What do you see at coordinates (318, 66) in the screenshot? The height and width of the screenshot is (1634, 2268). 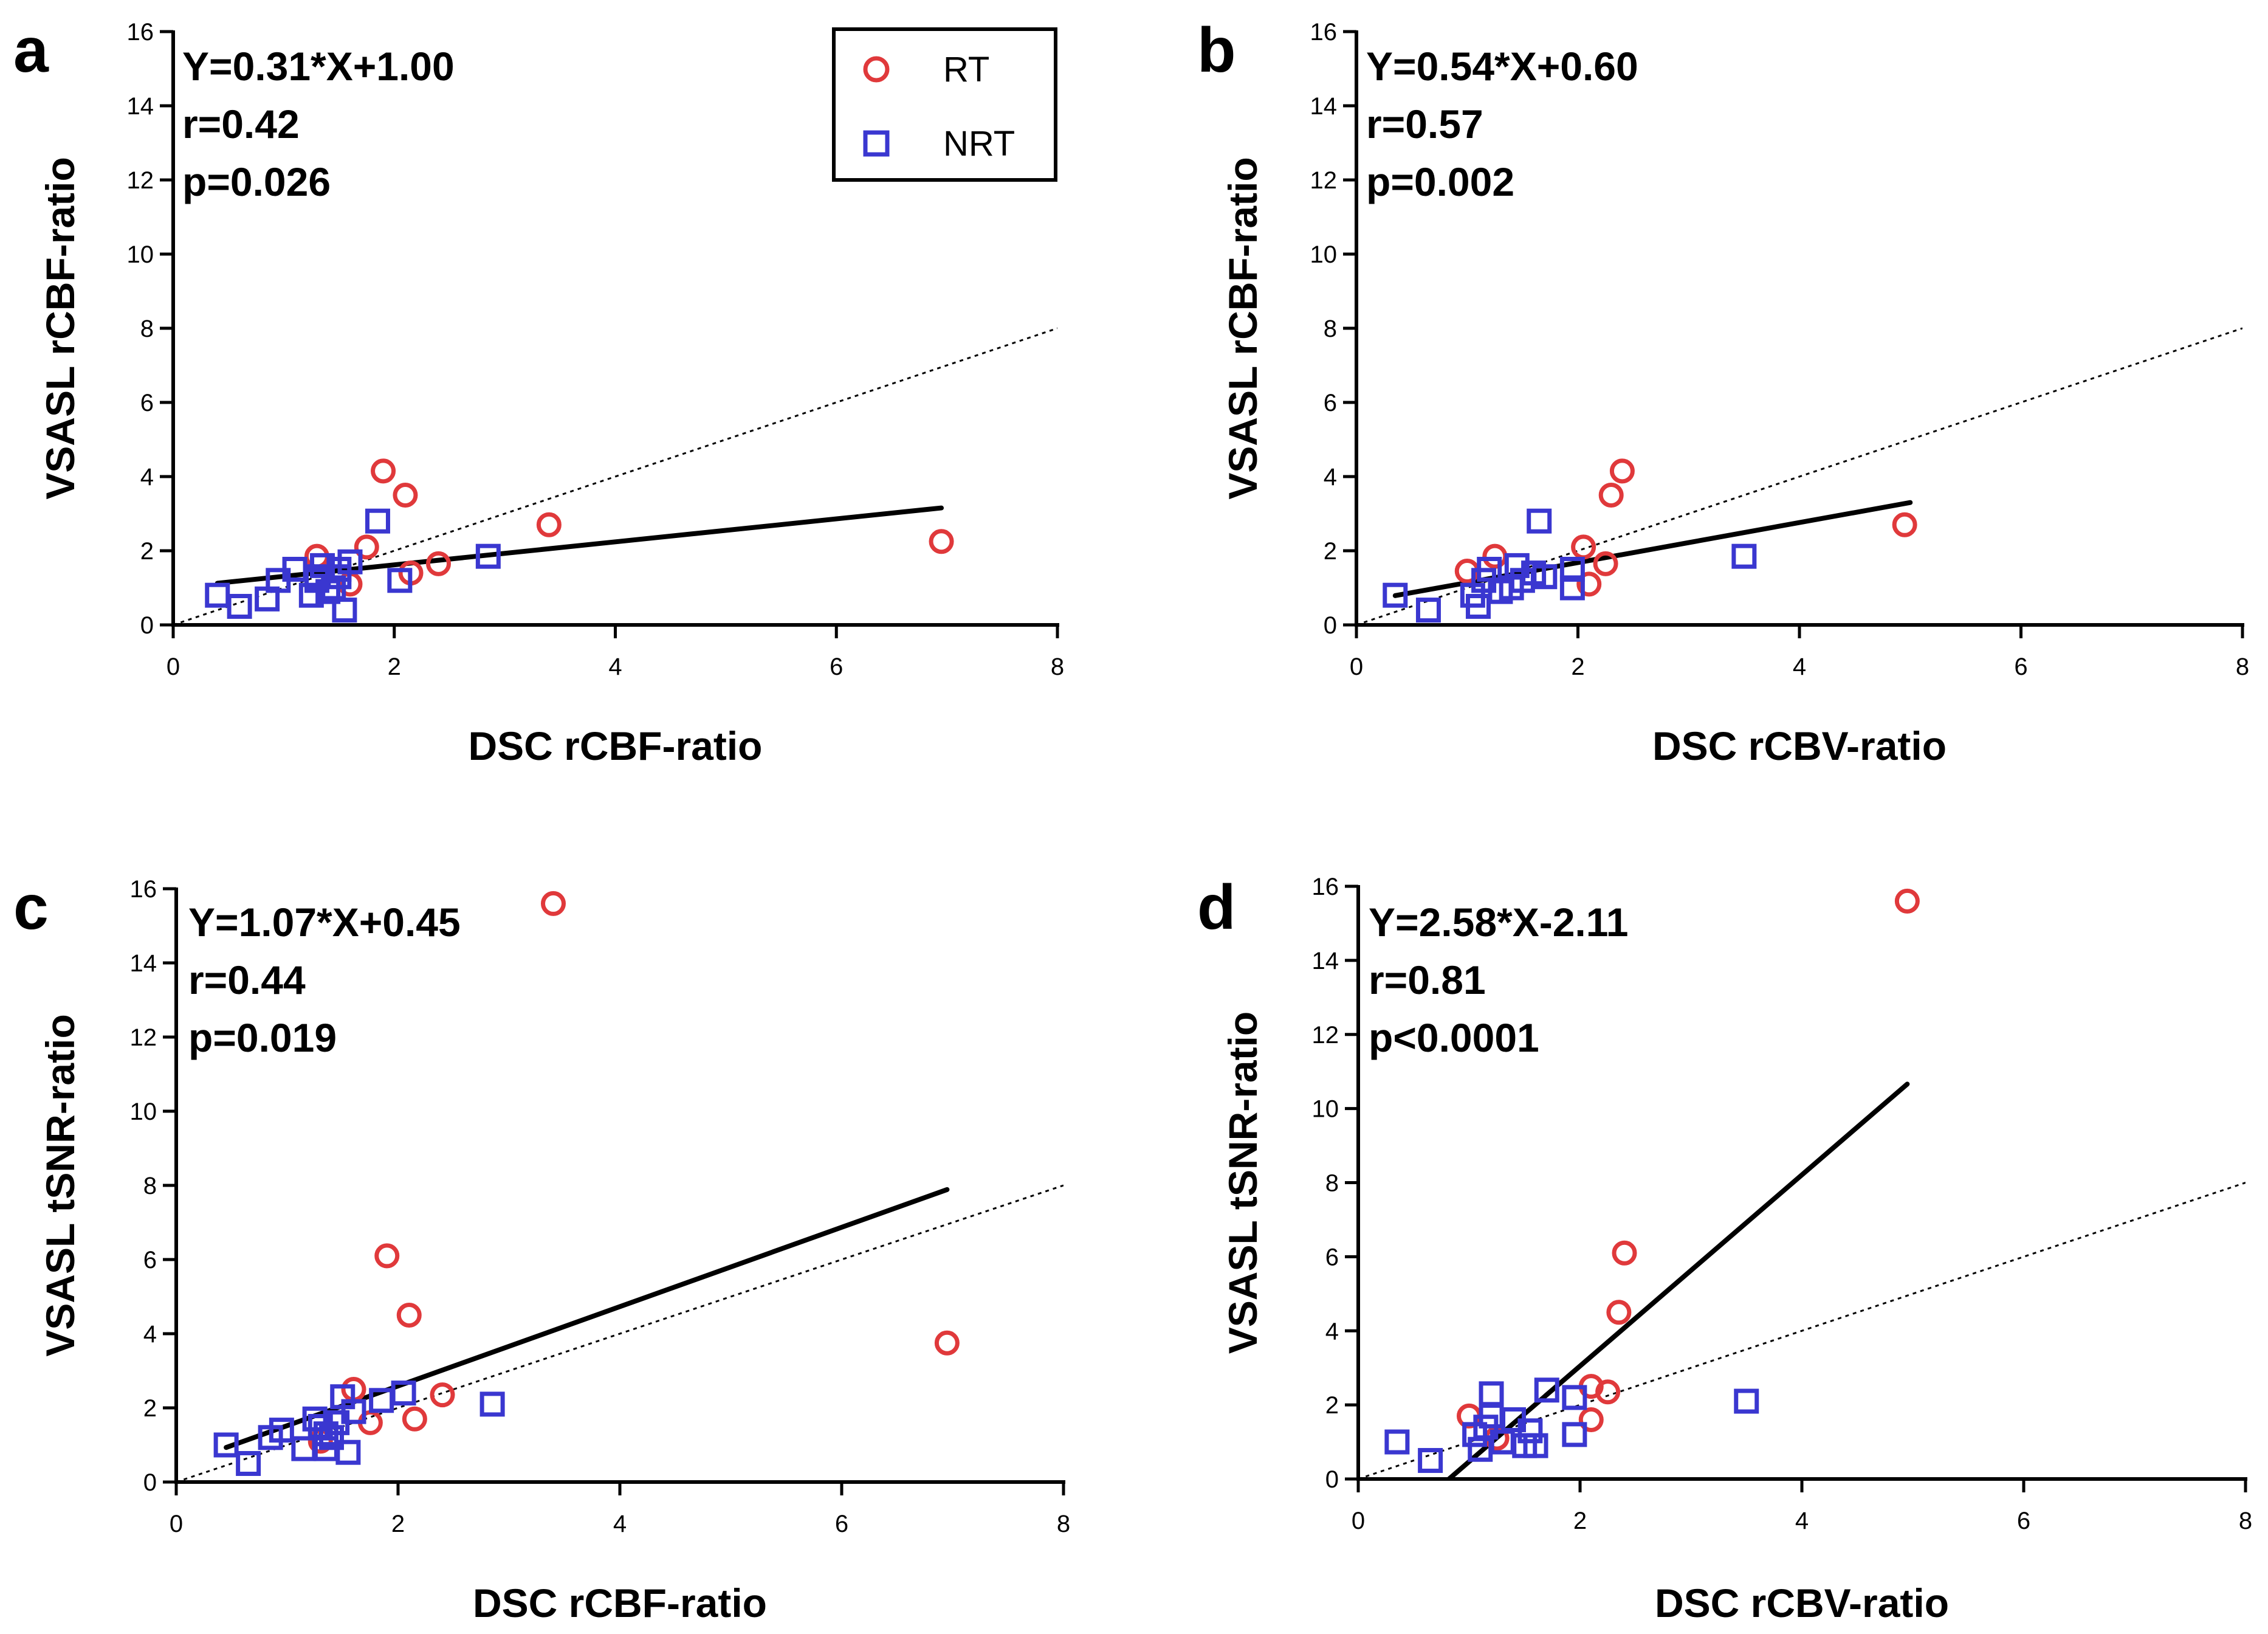 I see `stat-line: Y=0.31*X+1.00` at bounding box center [318, 66].